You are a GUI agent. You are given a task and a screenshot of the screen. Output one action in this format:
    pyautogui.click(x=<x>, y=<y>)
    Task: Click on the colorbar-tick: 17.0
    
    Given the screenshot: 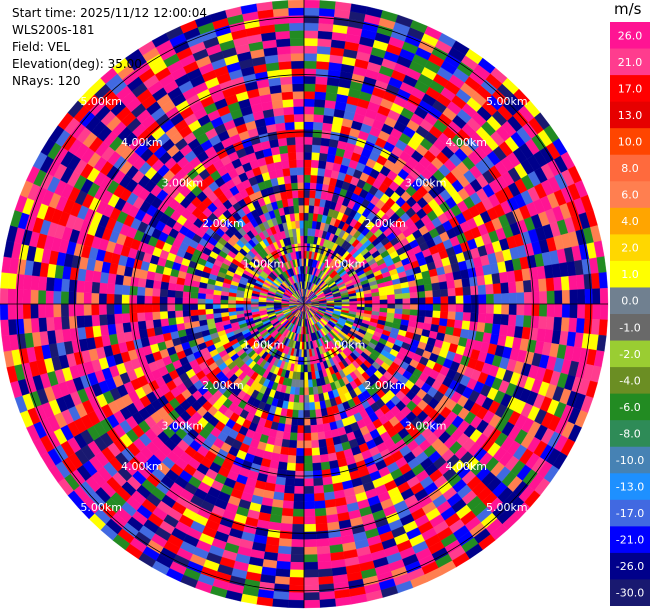 What is the action you would take?
    pyautogui.click(x=630, y=88)
    